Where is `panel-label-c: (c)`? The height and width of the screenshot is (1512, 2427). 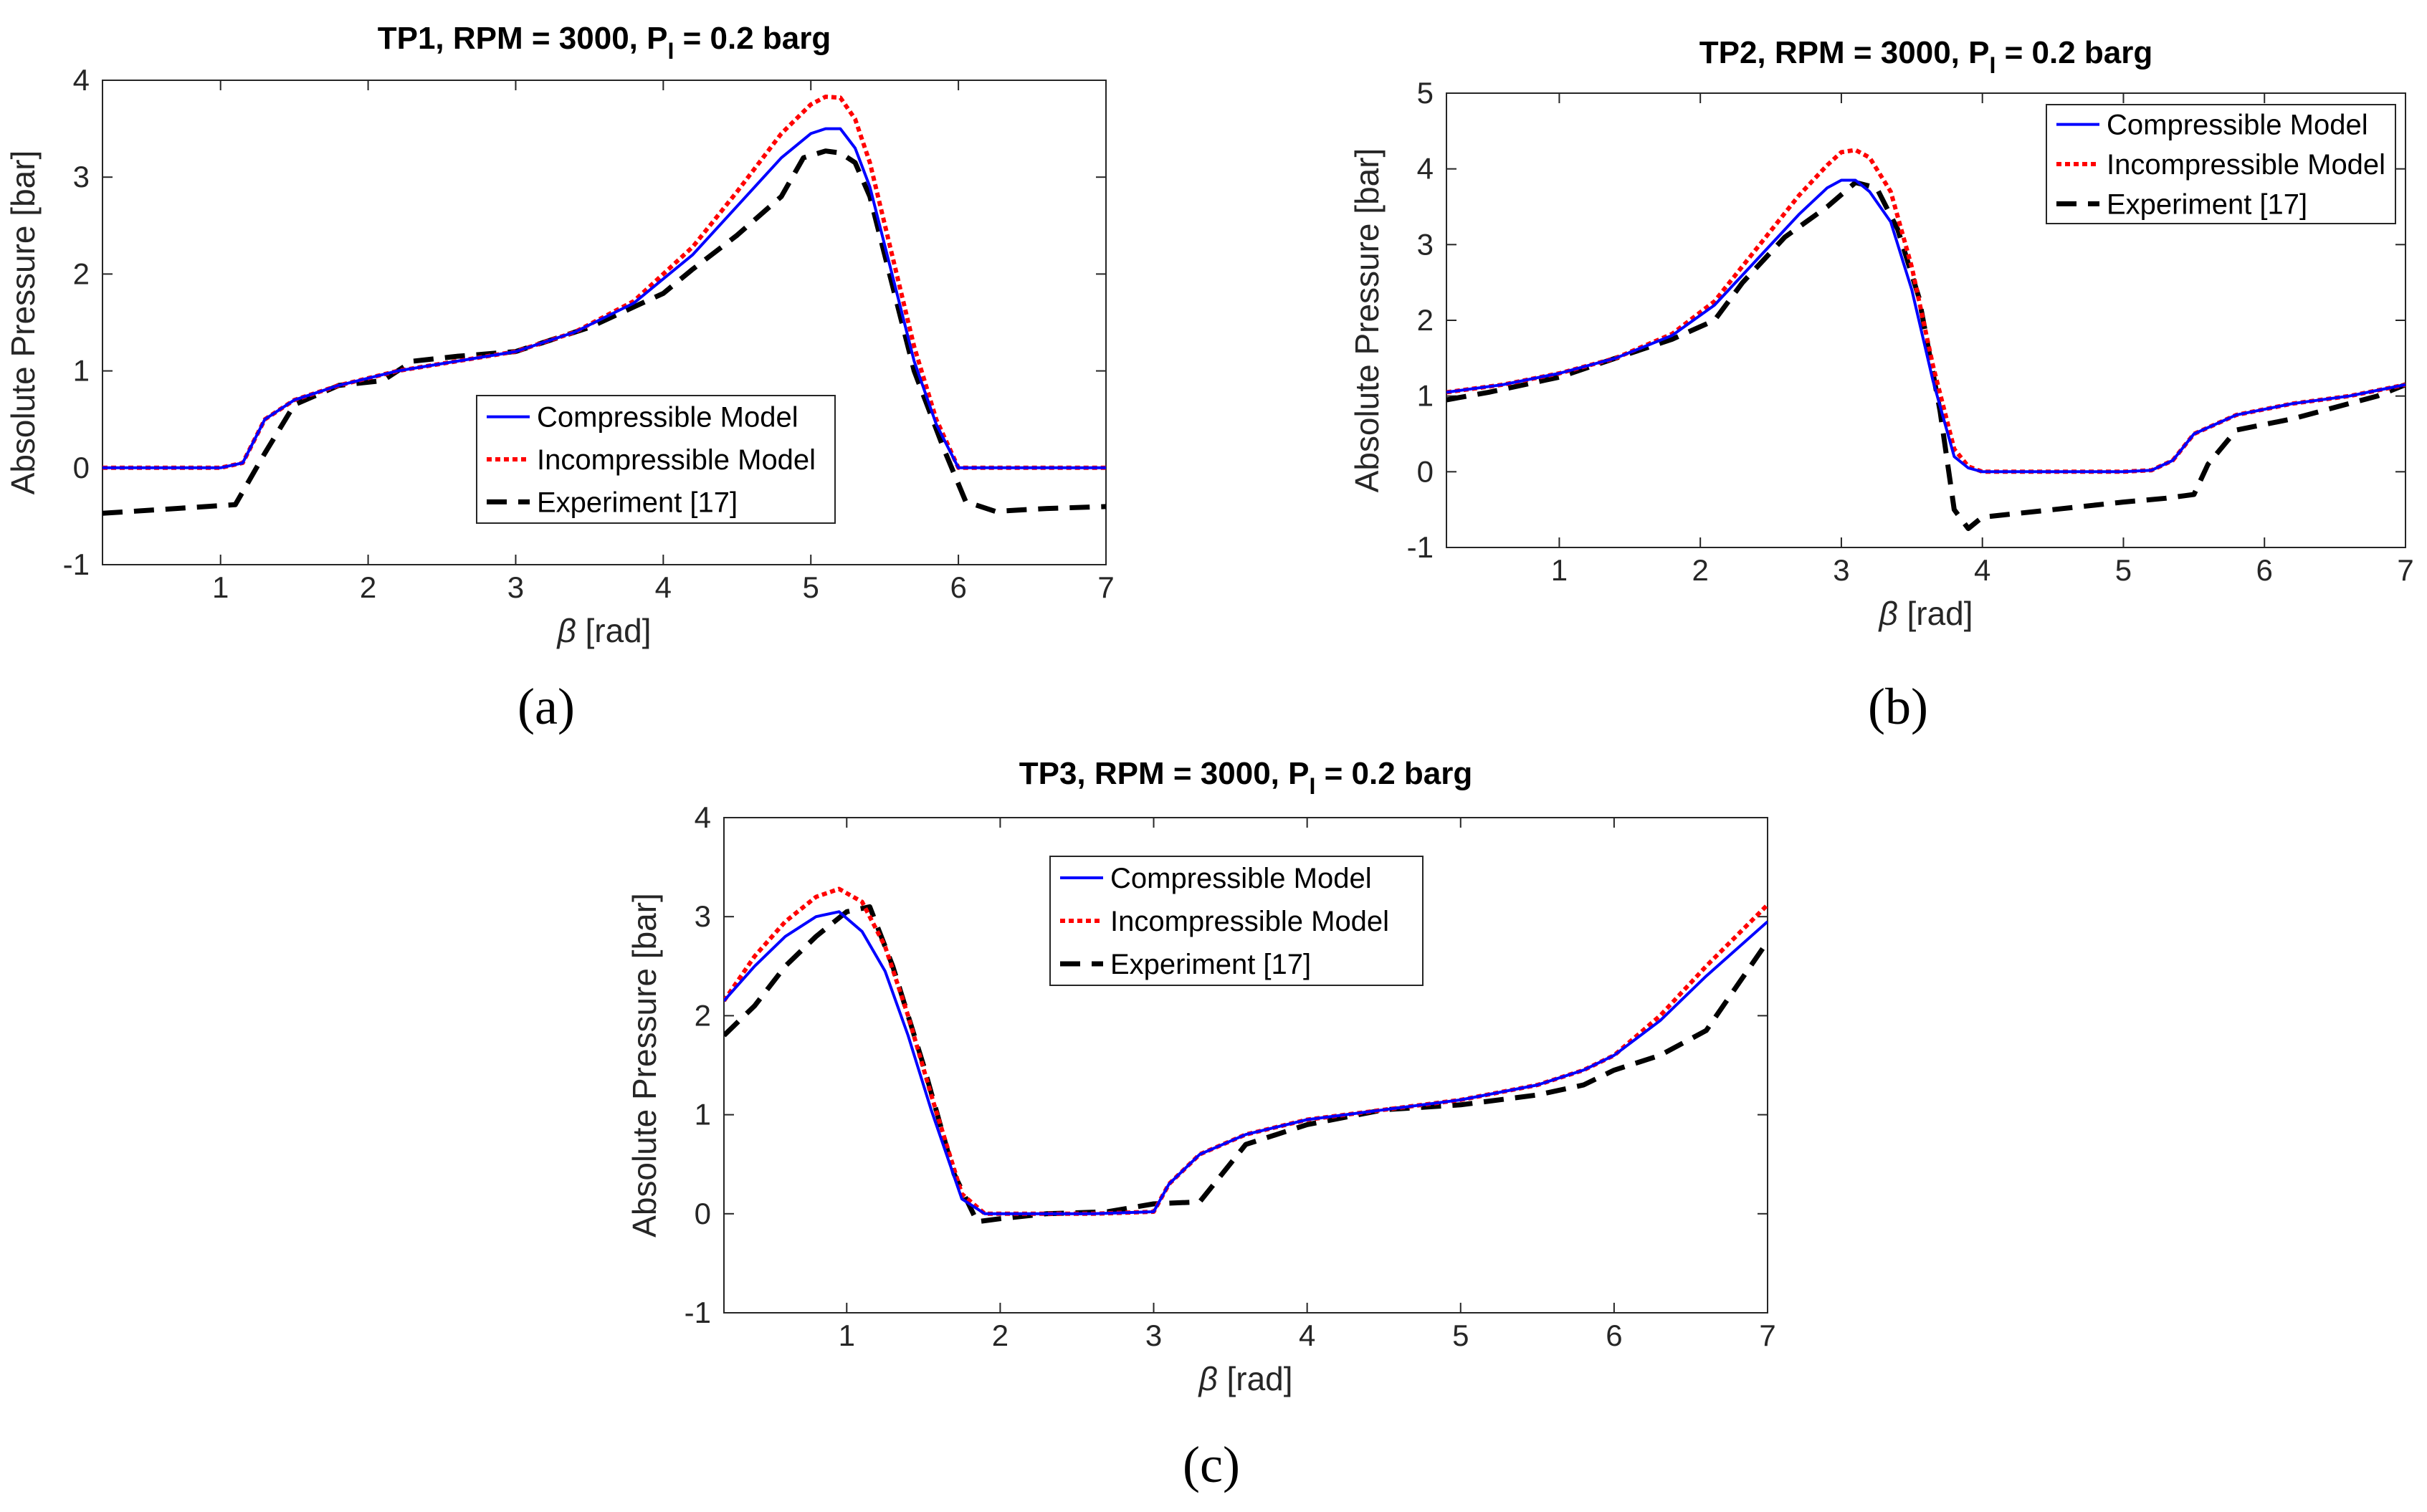
panel-label-c: (c) is located at coordinates (1212, 1464).